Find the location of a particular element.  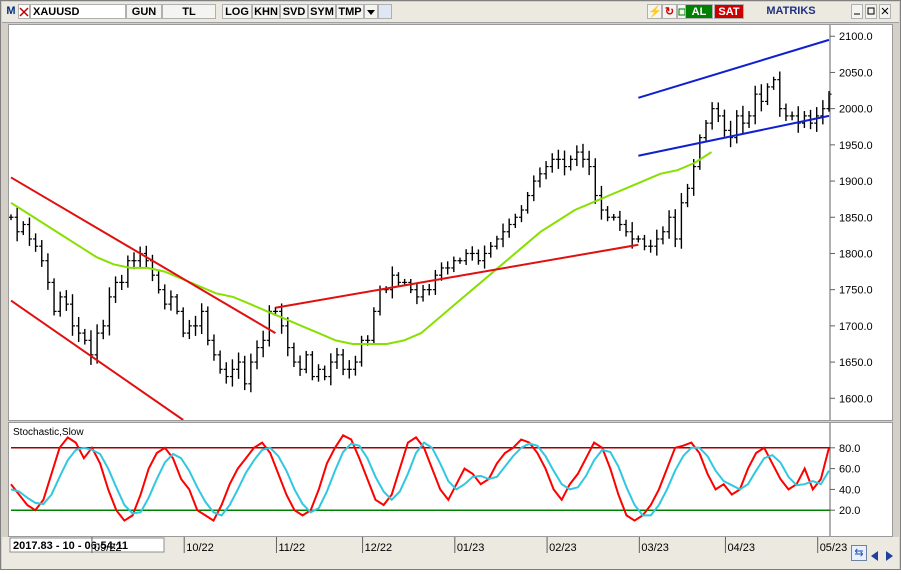

crosshair-icon is located at coordinates (24, 11).